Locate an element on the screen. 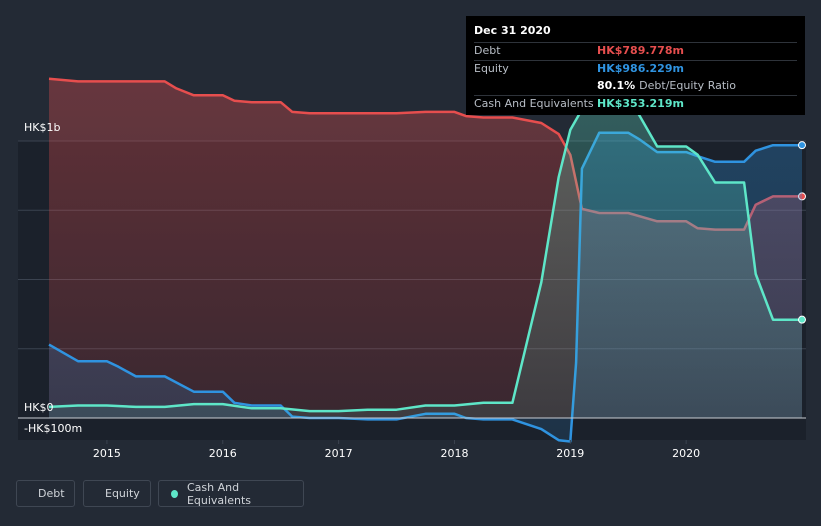 The image size is (821, 526). tooltip-date: Dec 31 2020 is located at coordinates (512, 30).